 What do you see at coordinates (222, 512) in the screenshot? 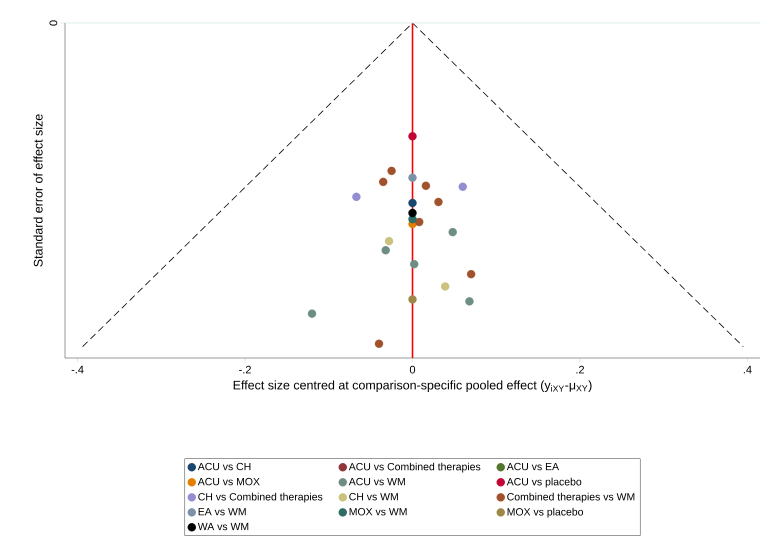
I see `legend-label: EA vs WM` at bounding box center [222, 512].